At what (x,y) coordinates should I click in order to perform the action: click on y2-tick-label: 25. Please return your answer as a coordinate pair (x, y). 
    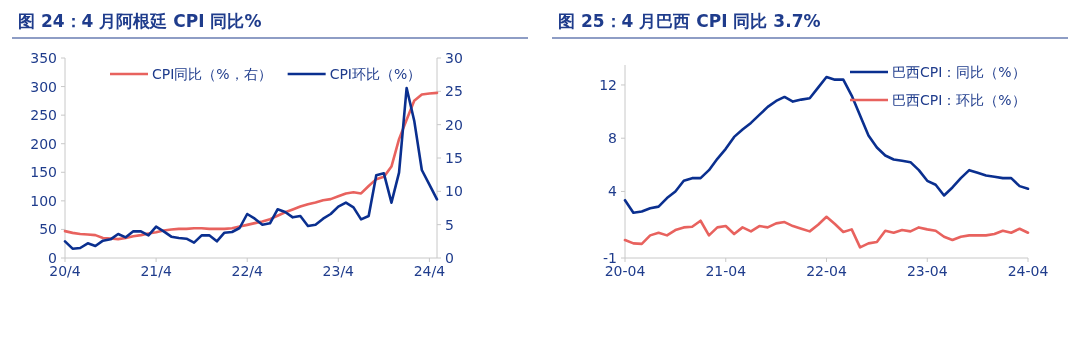
    Looking at the image, I should click on (454, 91).